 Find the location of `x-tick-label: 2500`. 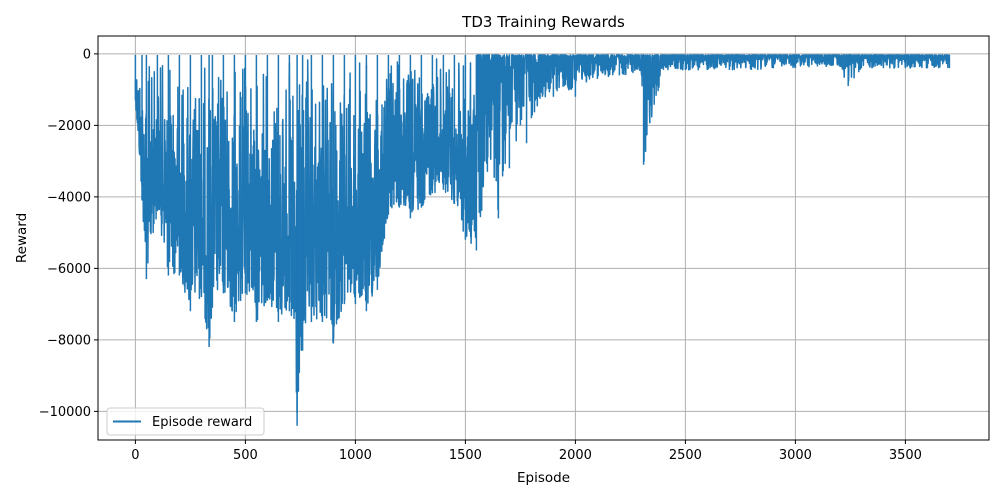

x-tick-label: 2500 is located at coordinates (685, 455).